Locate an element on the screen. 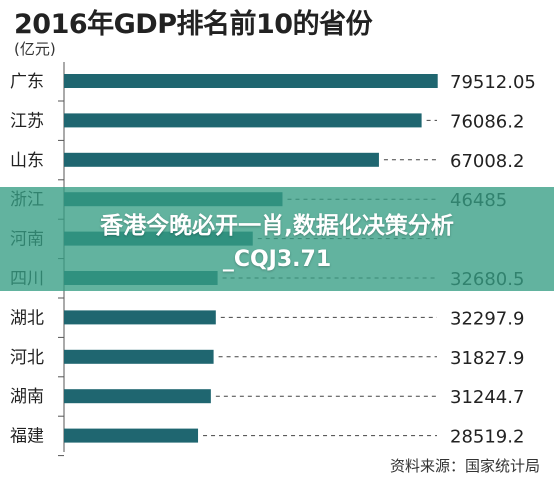  source-note: 资料来源：国家统计局 is located at coordinates (464, 466).